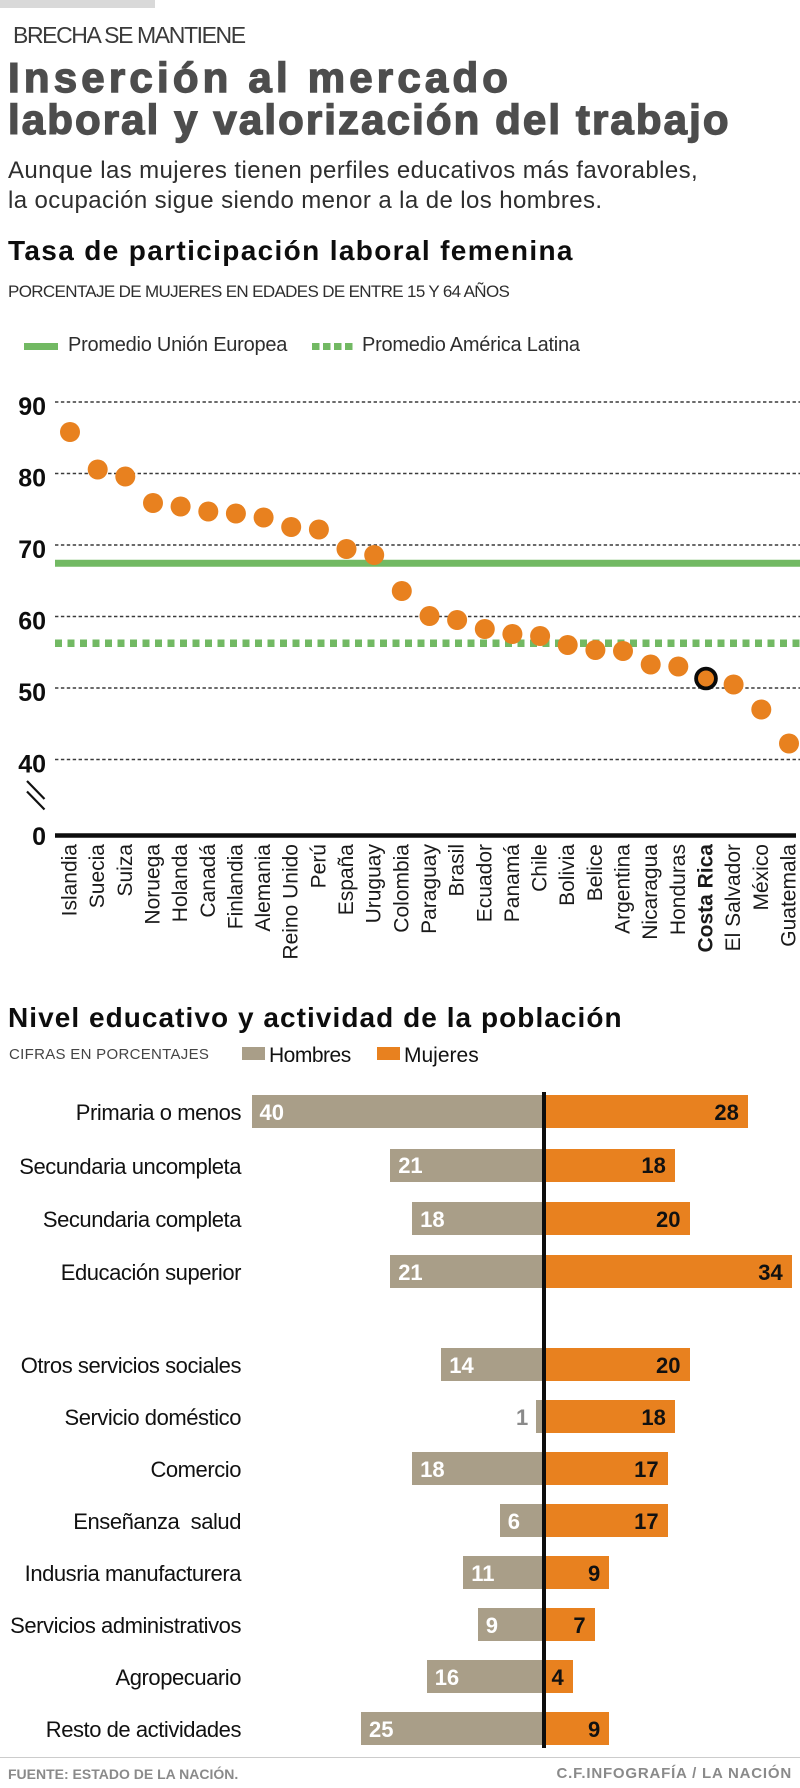 Image resolution: width=800 pixels, height=1788 pixels. I want to click on svg-text: Guatemala, so click(789, 895).